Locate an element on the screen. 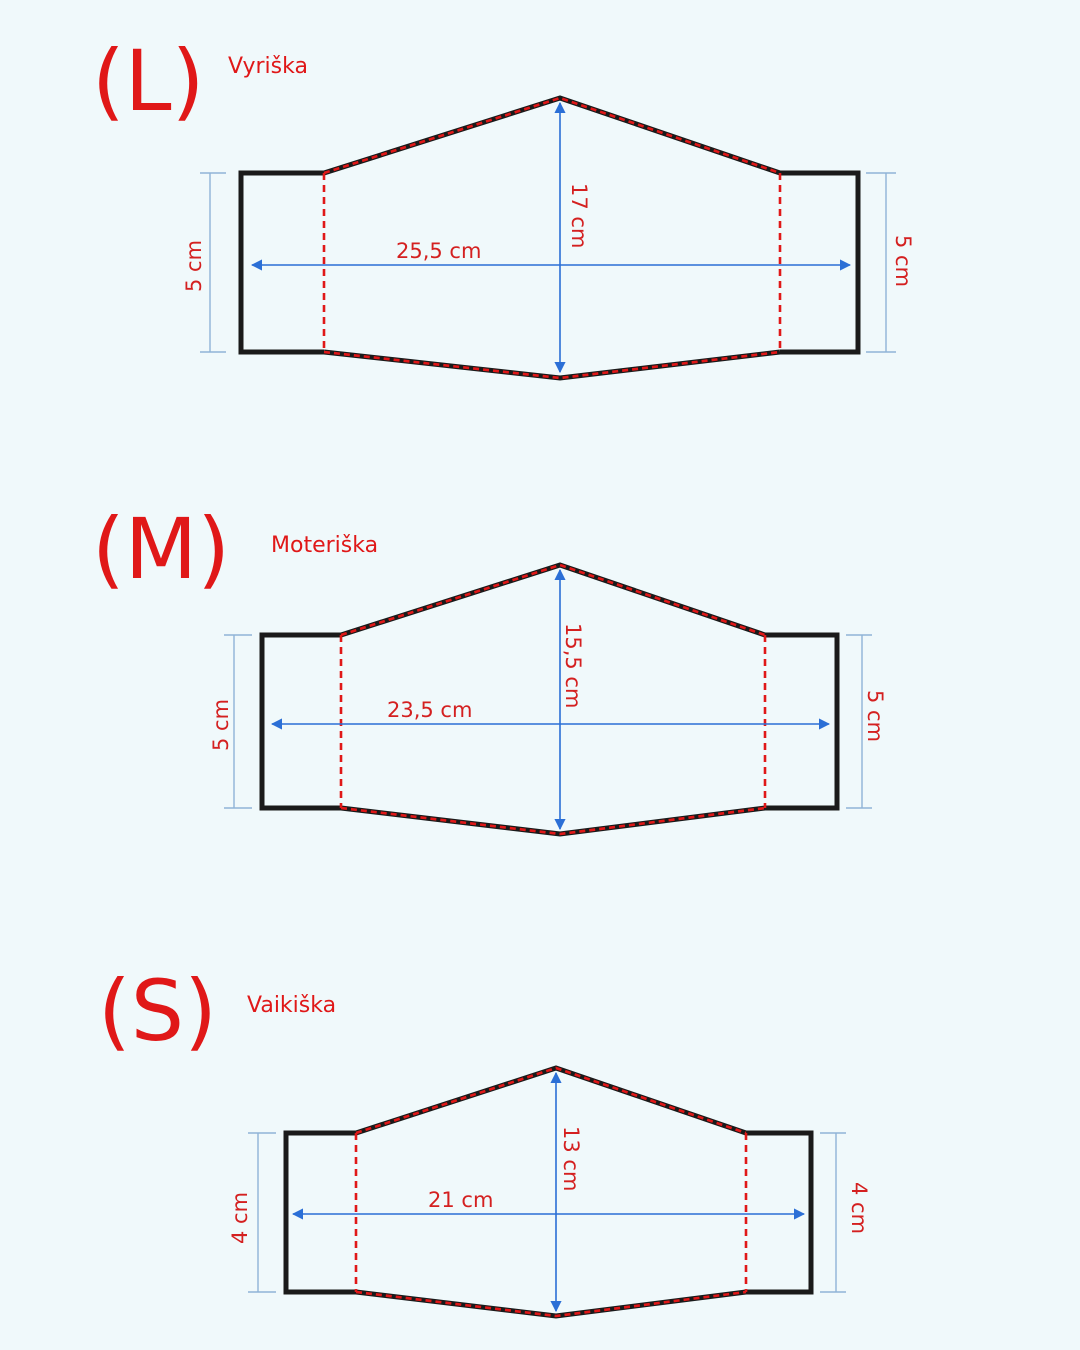 This screenshot has width=1080, height=1350. mask-outline-medium is located at coordinates (549, 721).